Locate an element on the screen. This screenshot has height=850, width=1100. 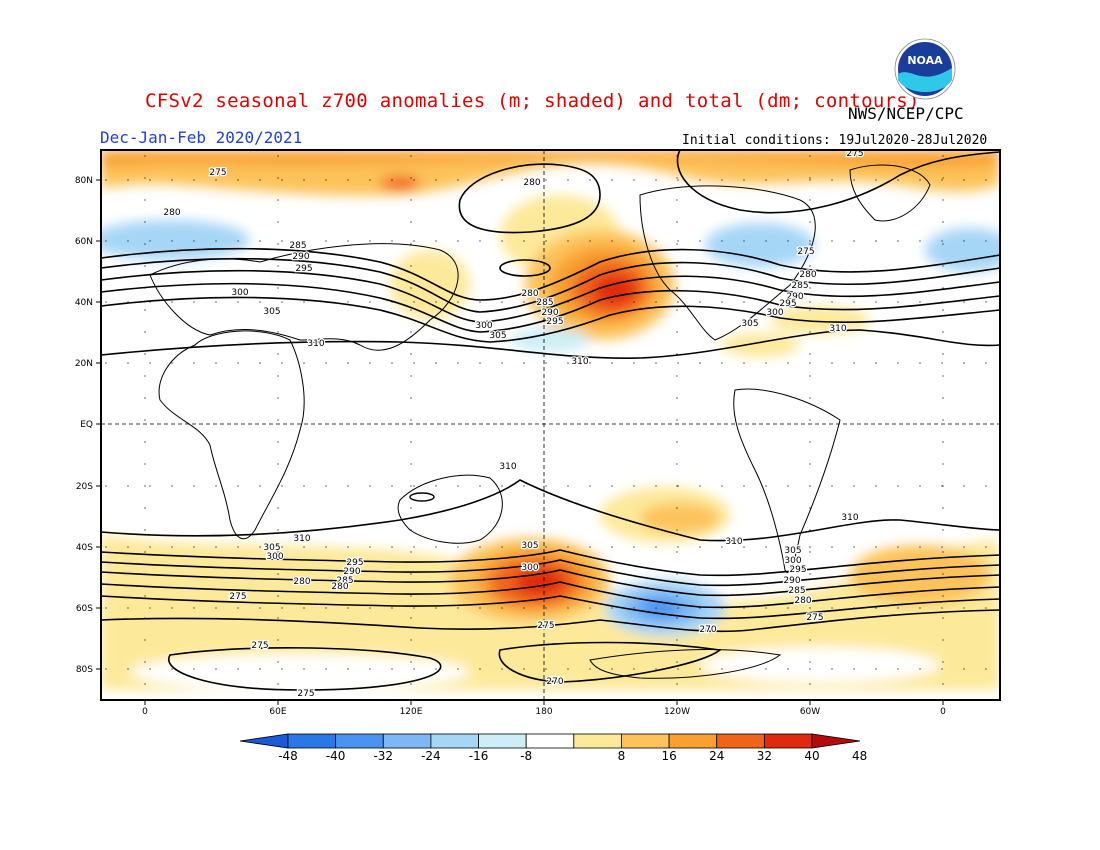
logo-text: NOAA is located at coordinates (925, 60).